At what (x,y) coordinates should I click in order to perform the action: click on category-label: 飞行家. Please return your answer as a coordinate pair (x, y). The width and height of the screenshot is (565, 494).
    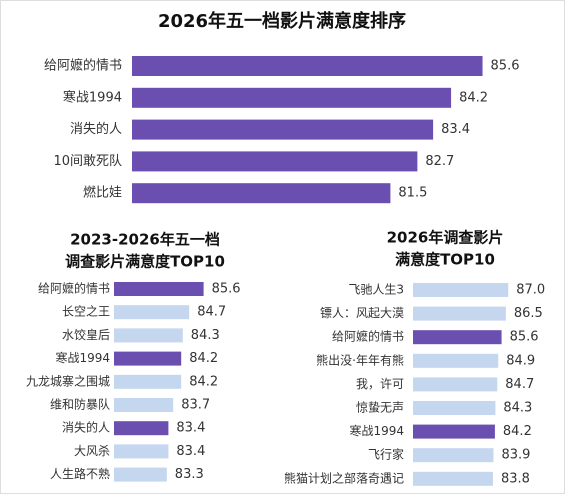
    Looking at the image, I should click on (386, 454).